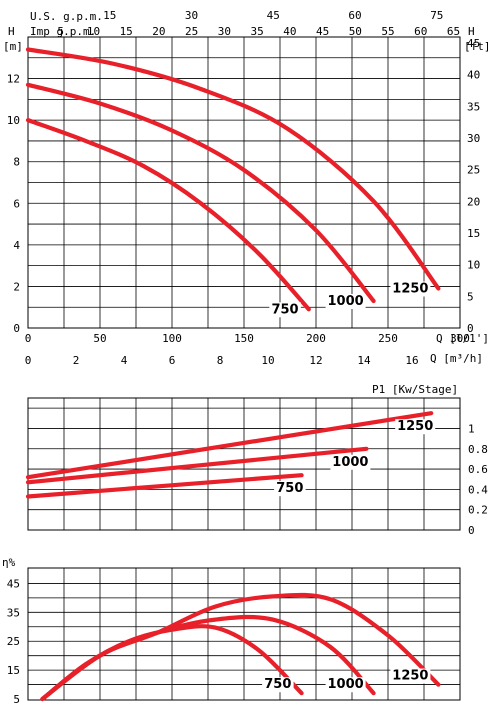  What do you see at coordinates (478, 469) in the screenshot?
I see `power-tick-label: 0.6` at bounding box center [478, 469].